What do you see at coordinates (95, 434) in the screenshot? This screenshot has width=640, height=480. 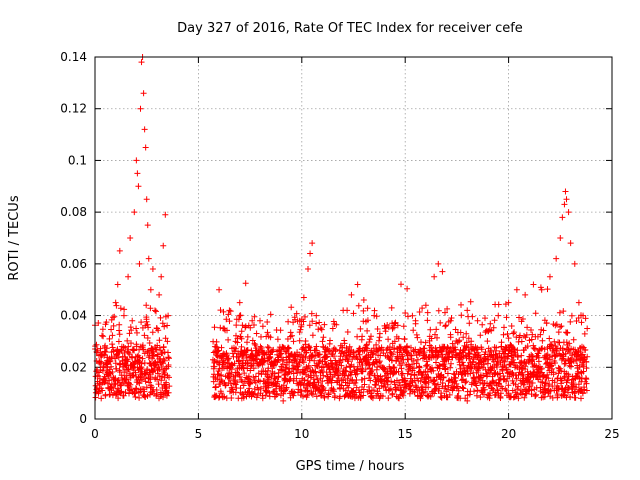 I see `x-tick-label-0: 0` at bounding box center [95, 434].